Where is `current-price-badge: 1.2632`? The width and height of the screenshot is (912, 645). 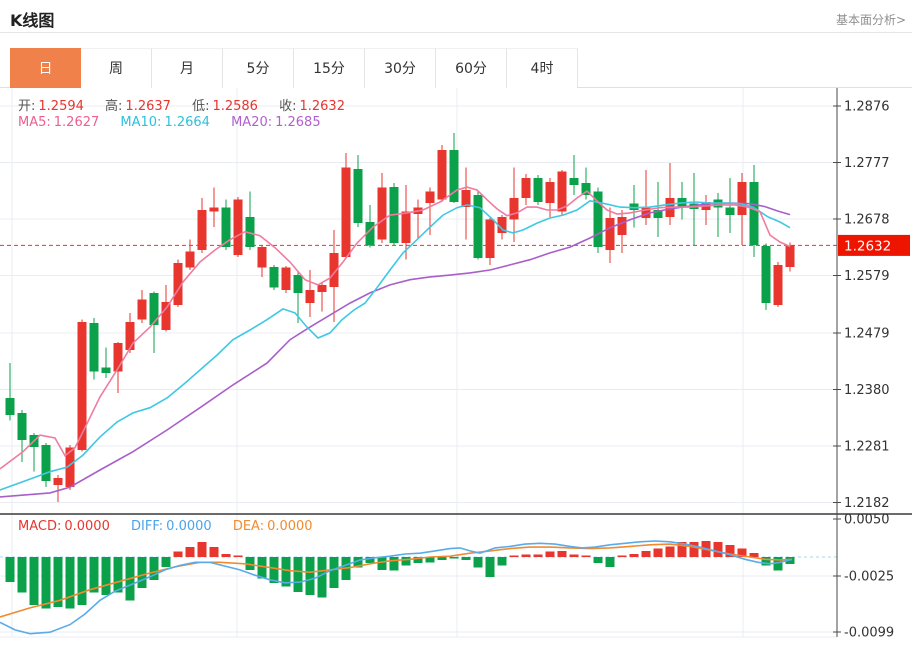 current-price-badge: 1.2632 is located at coordinates (874, 245).